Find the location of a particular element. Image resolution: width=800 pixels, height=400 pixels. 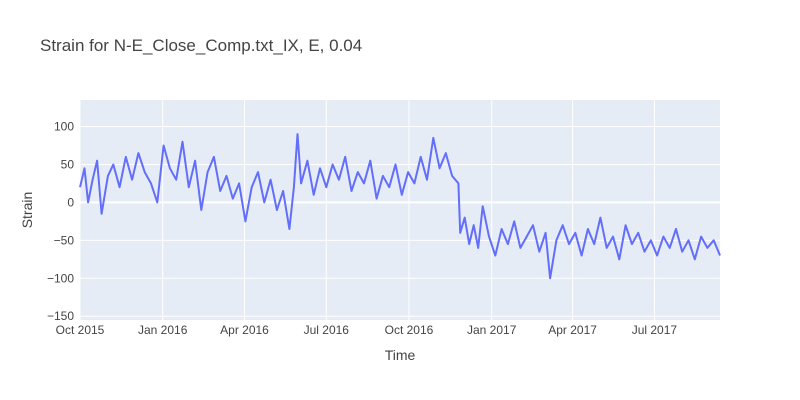

y-axis-title: Strain is located at coordinates (27, 210).